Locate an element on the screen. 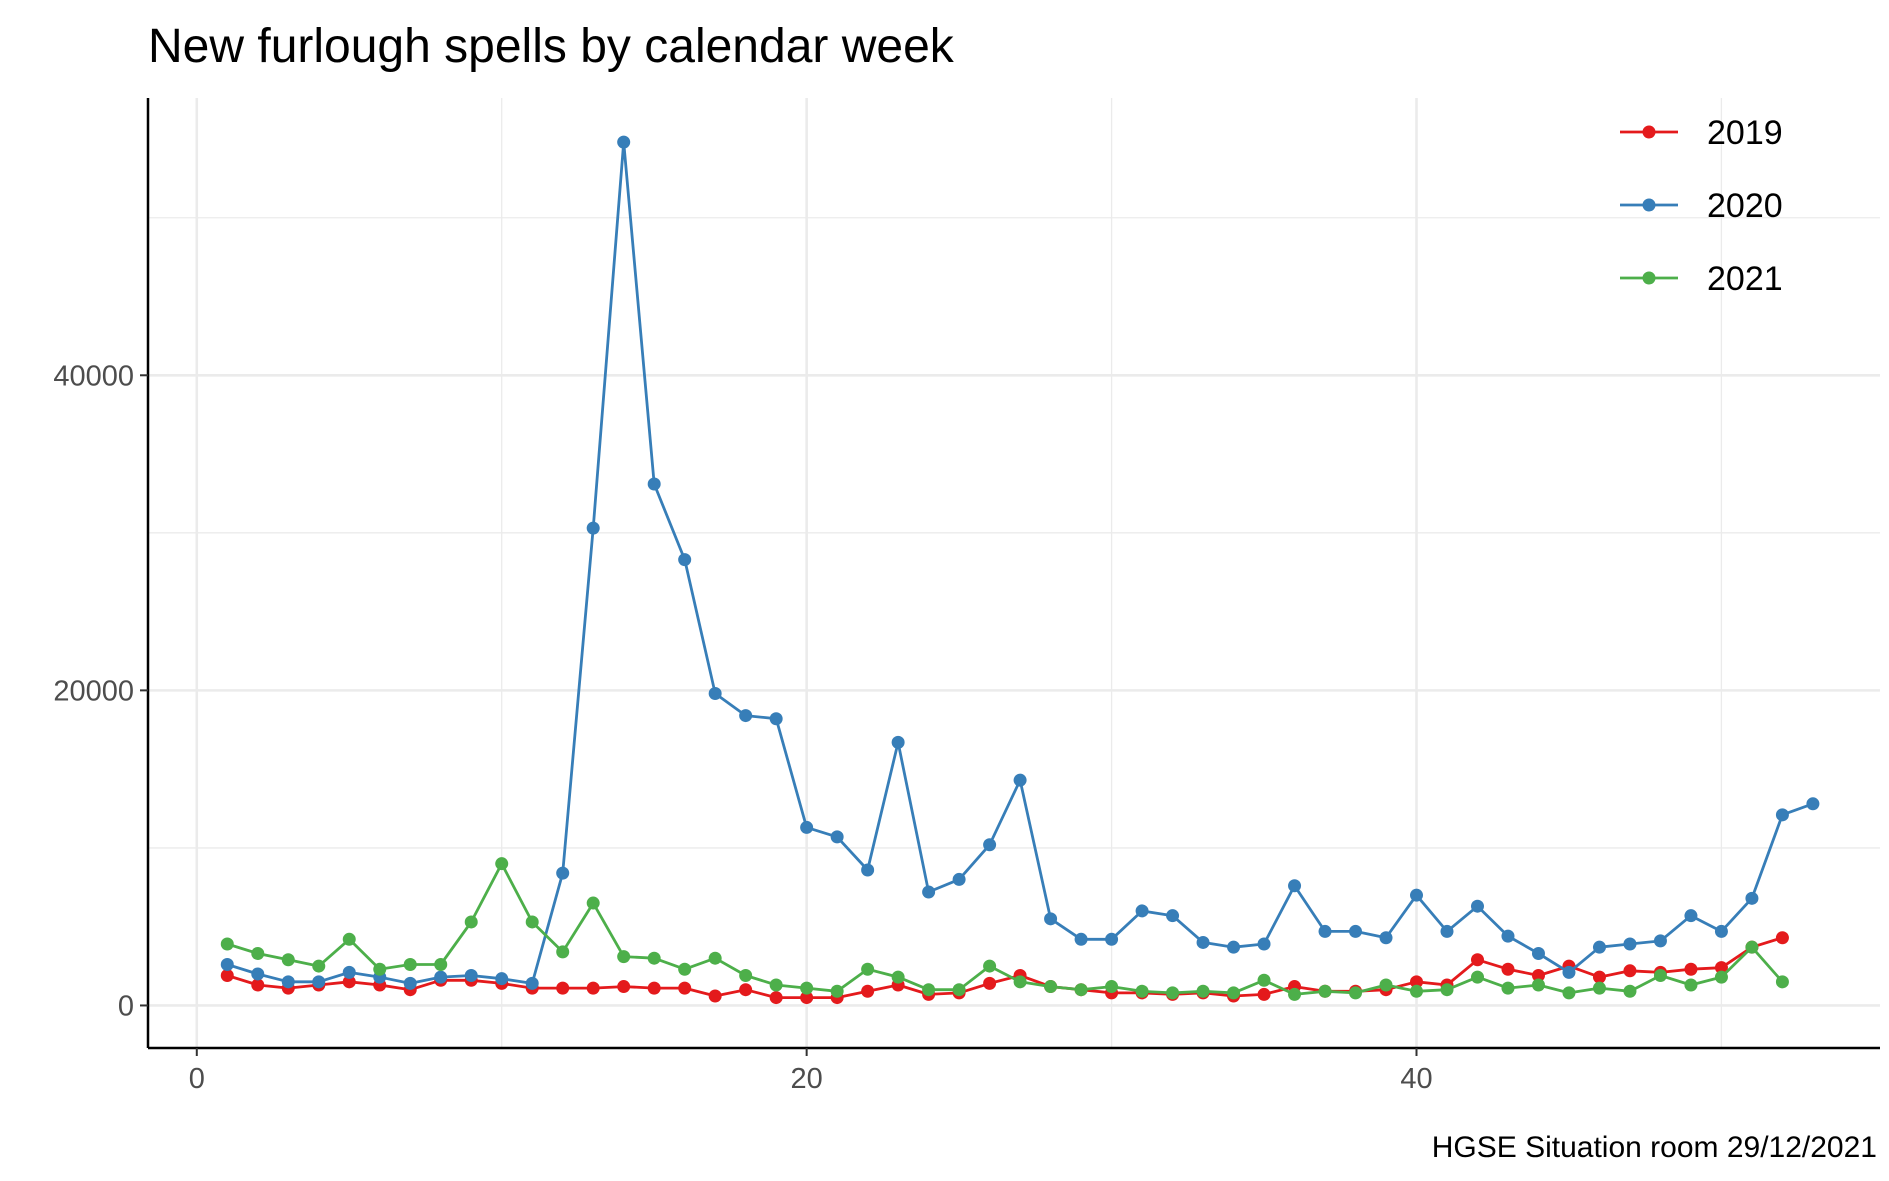  legend-item-2019: 2019 is located at coordinates (1701, 133).